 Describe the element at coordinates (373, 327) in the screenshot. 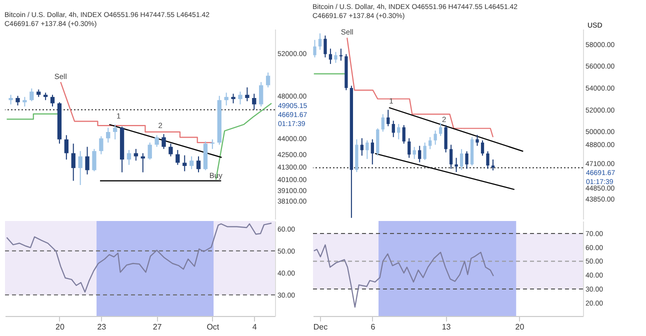

I see `x-tick-label: 6` at that location.